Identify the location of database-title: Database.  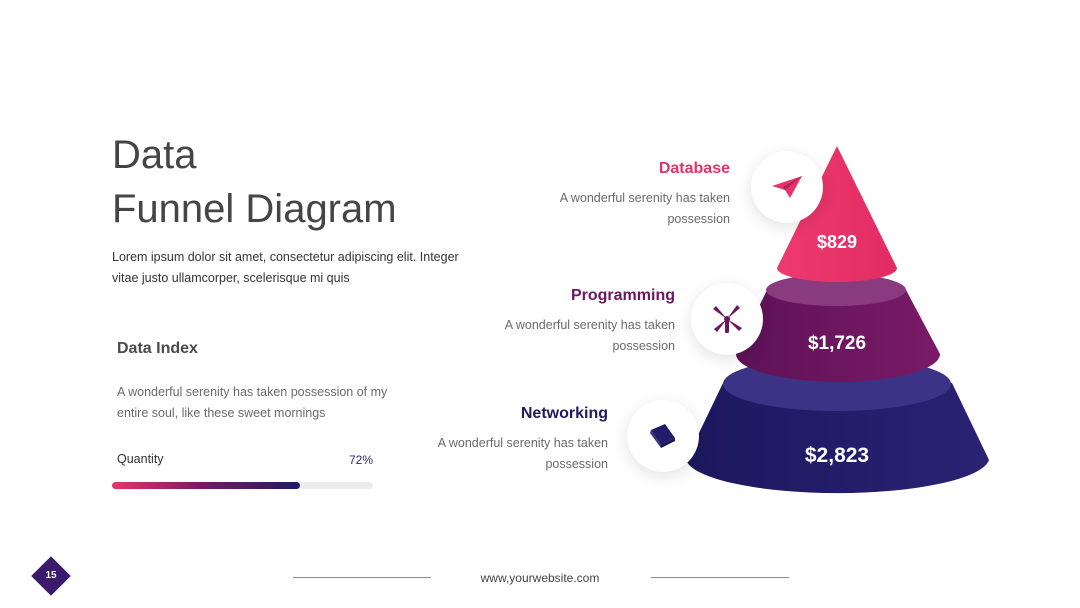
(694, 168).